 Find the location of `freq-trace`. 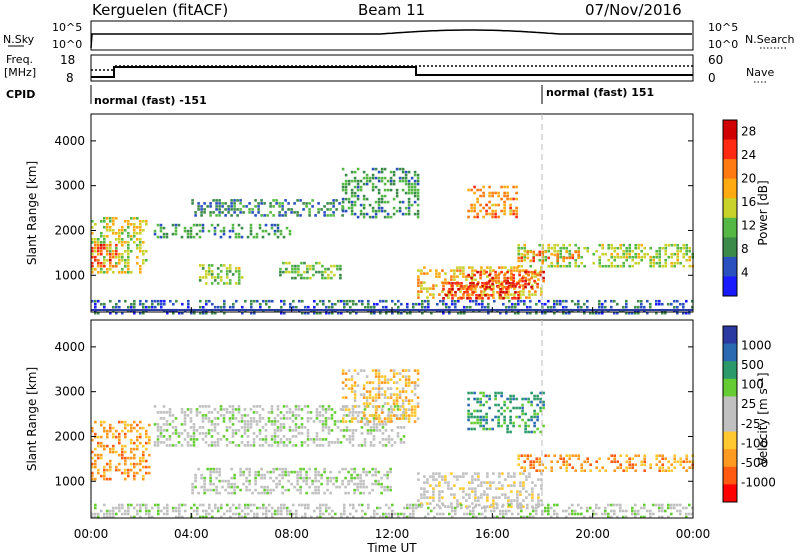

freq-trace is located at coordinates (392, 72).